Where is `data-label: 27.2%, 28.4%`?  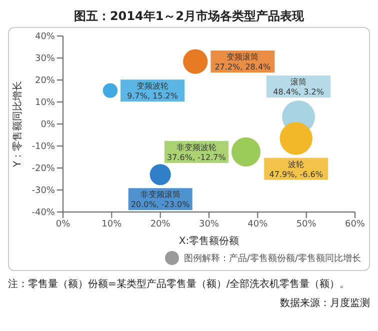
data-label: 27.2%, 28.4% is located at coordinates (243, 67).